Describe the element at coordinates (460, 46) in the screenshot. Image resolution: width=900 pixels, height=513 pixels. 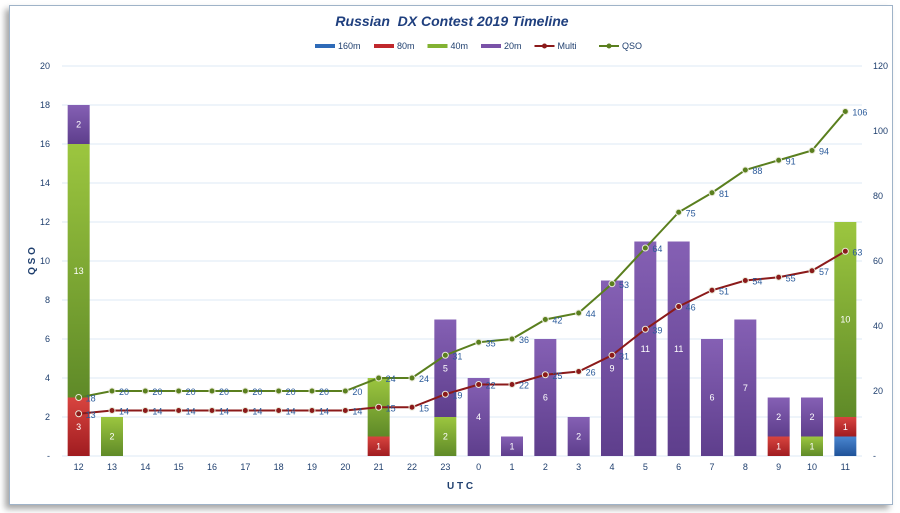
I see `legend-label-40m: 40m` at that location.